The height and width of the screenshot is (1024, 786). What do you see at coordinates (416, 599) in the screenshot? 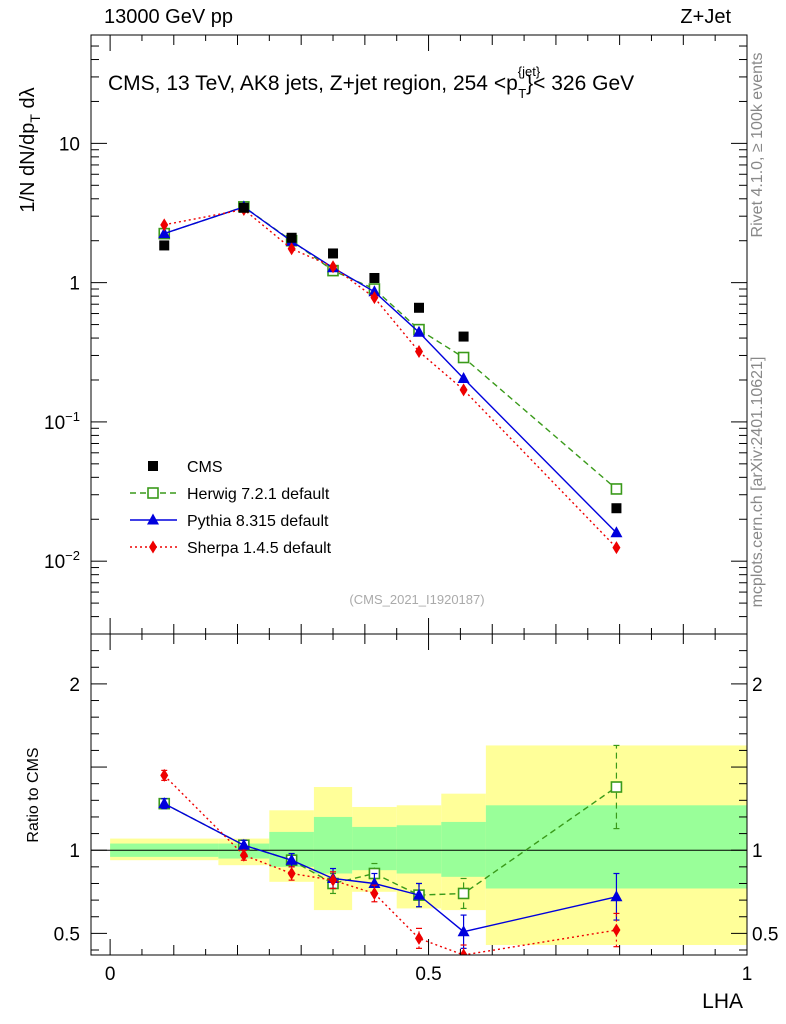
I see `analysis-label: (CMS_2021_I1920187)` at bounding box center [416, 599].